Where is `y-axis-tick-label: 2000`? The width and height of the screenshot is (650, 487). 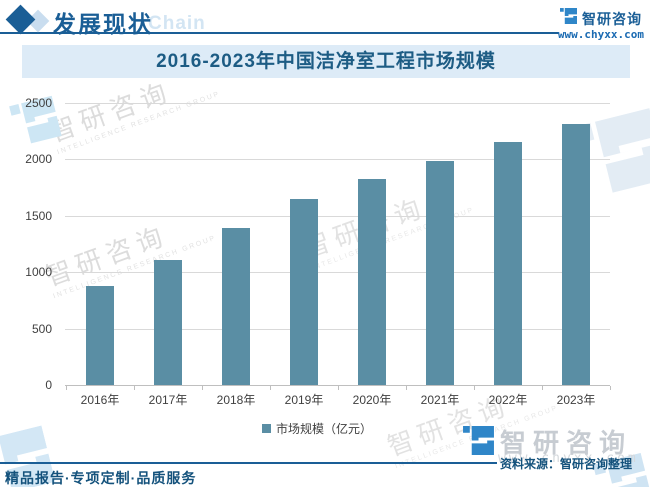 y-axis-tick-label: 2000 is located at coordinates (38, 159).